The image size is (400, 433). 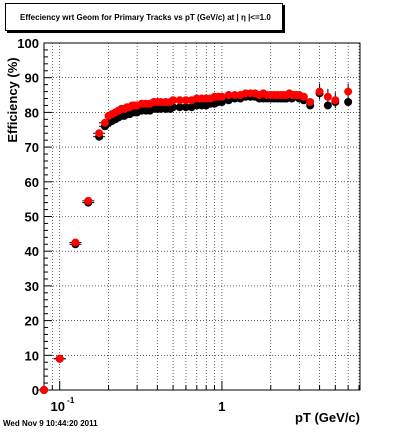 I want to click on x-tick-label: 10, so click(x=57, y=406).